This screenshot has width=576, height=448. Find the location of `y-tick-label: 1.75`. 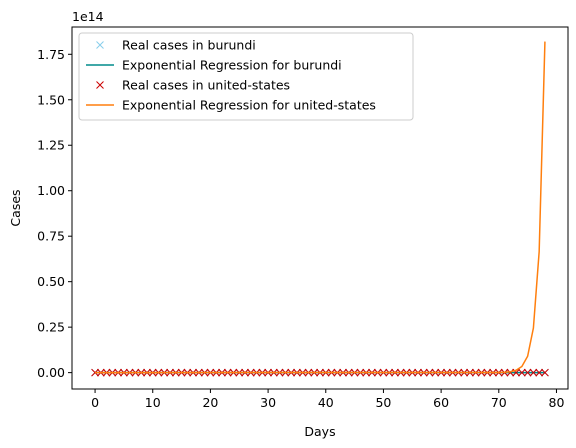

y-tick-label: 1.75 is located at coordinates (51, 54).